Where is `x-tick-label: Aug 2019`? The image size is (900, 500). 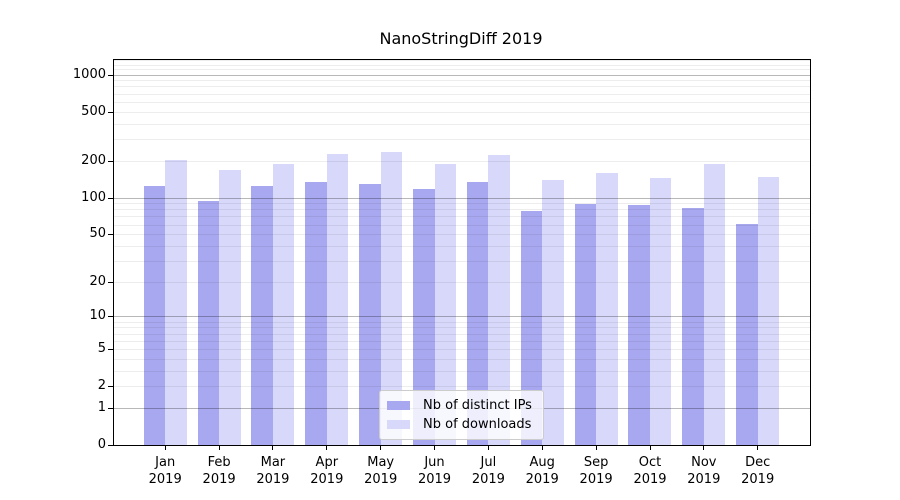
x-tick-label: Aug 2019 is located at coordinates (542, 471).